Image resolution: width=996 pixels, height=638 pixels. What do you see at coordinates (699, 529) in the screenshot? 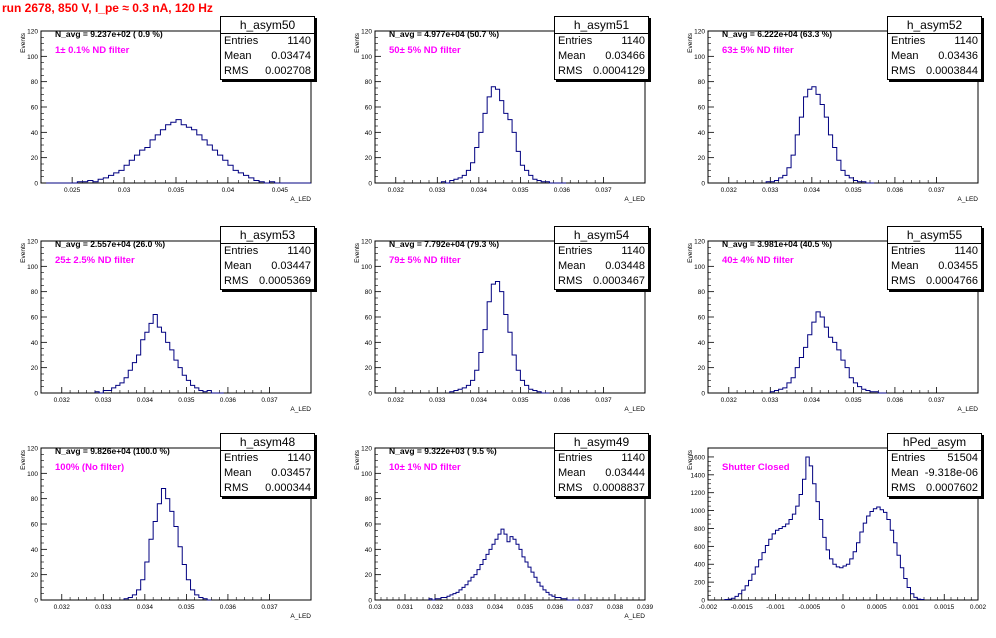
I see `y-tick-label: 800` at bounding box center [699, 529].